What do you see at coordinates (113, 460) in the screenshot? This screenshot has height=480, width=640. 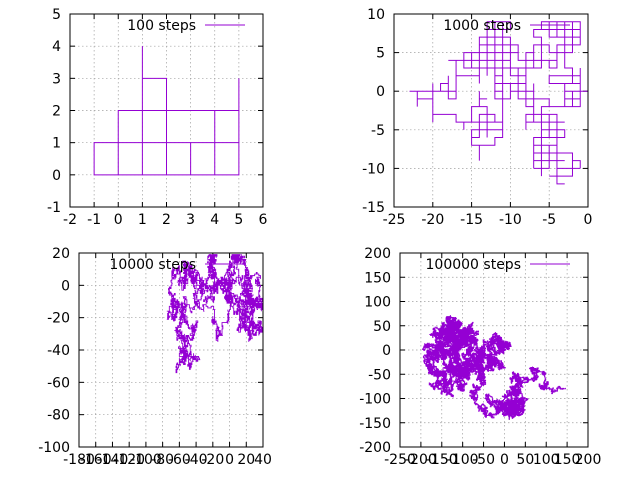 I see `x-tick-label: -140` at bounding box center [113, 460].